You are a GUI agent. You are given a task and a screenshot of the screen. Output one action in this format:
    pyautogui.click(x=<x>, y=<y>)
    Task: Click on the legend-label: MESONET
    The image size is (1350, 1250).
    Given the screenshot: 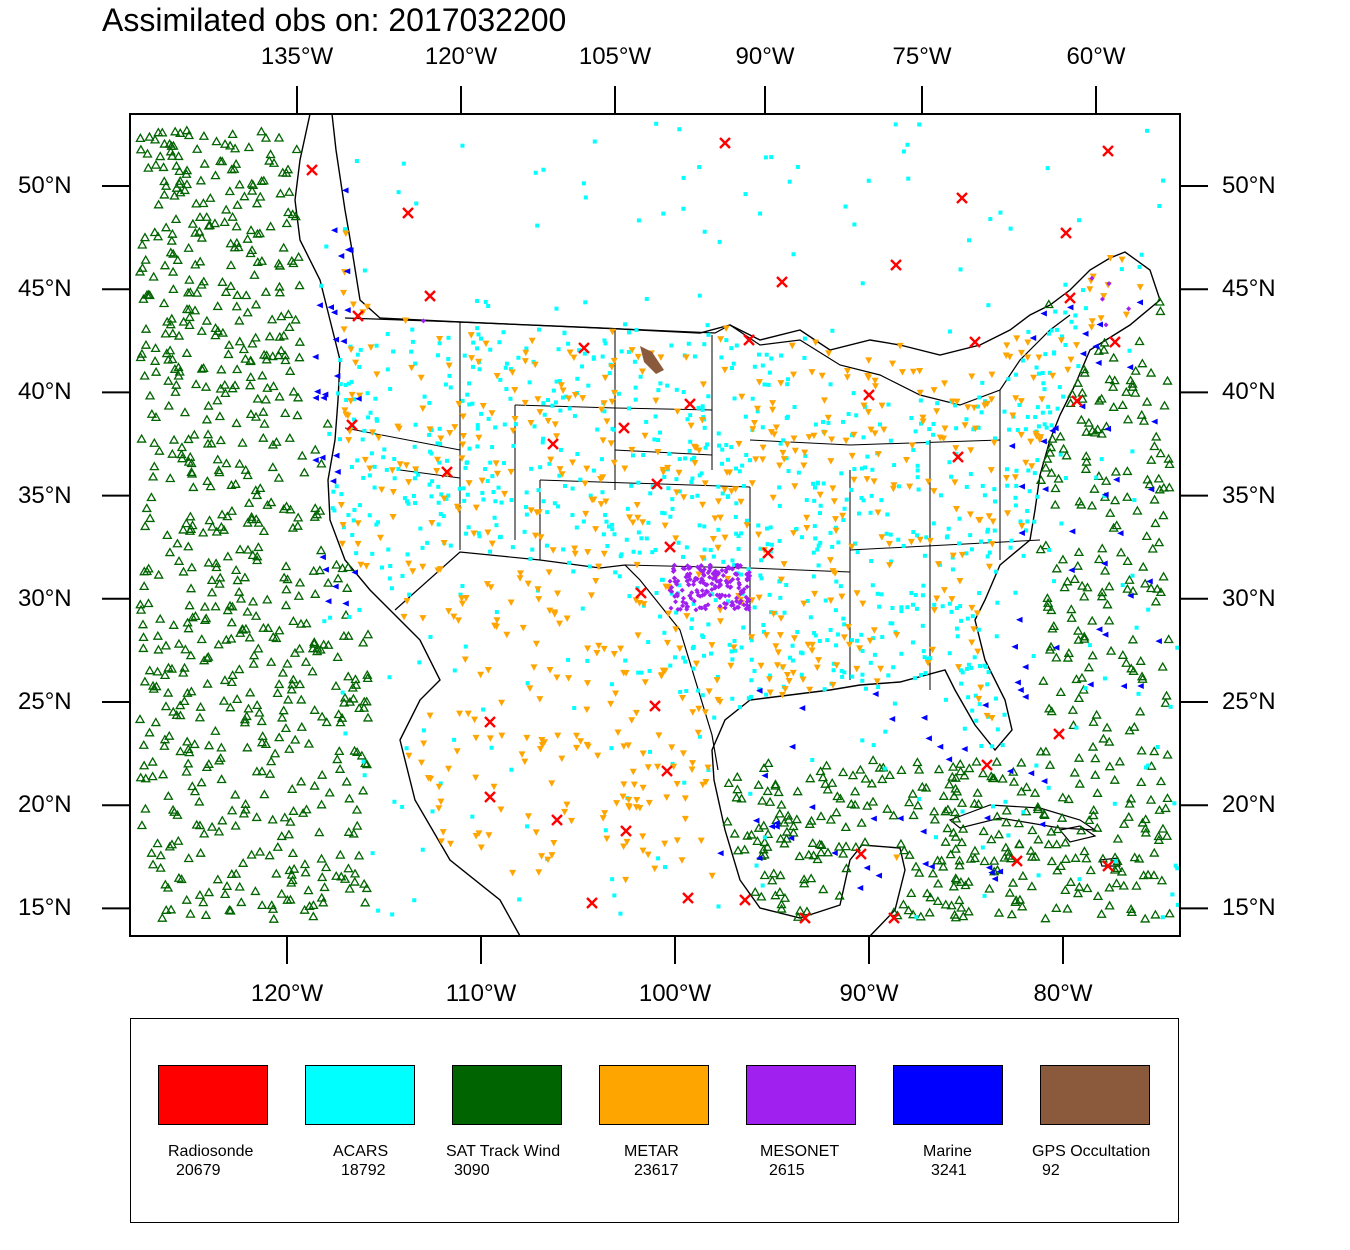 What is the action you would take?
    pyautogui.click(x=800, y=1151)
    